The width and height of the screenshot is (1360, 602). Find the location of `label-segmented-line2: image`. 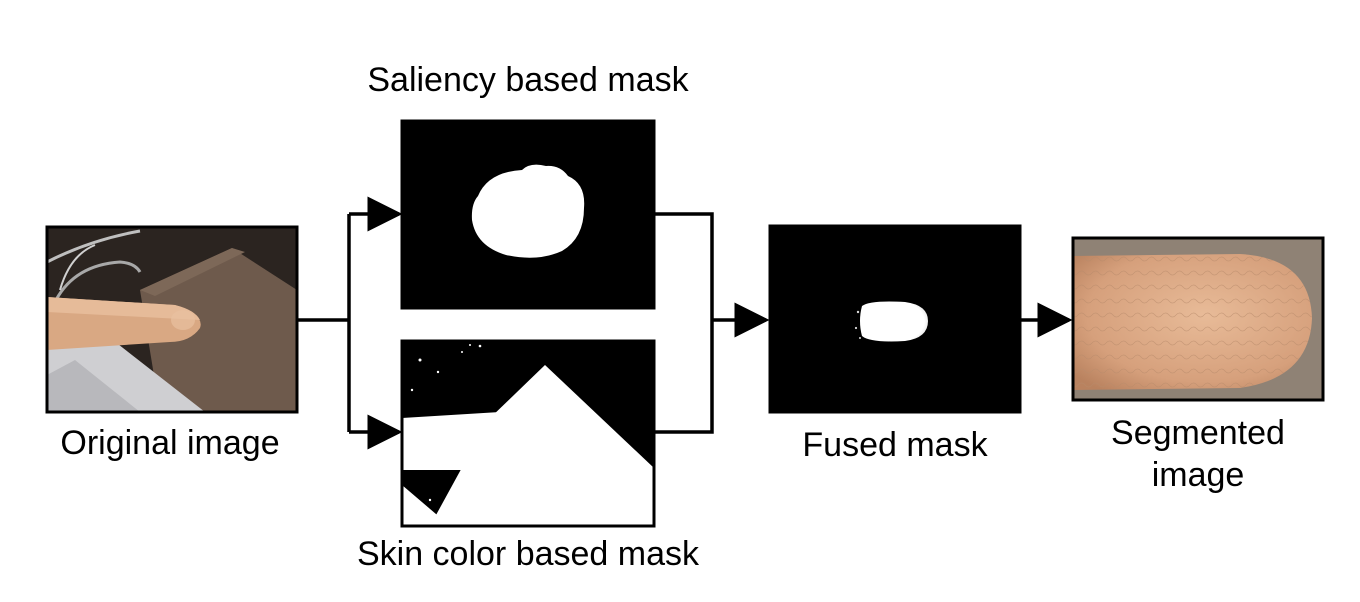

label-segmented-line2: image is located at coordinates (1198, 475).